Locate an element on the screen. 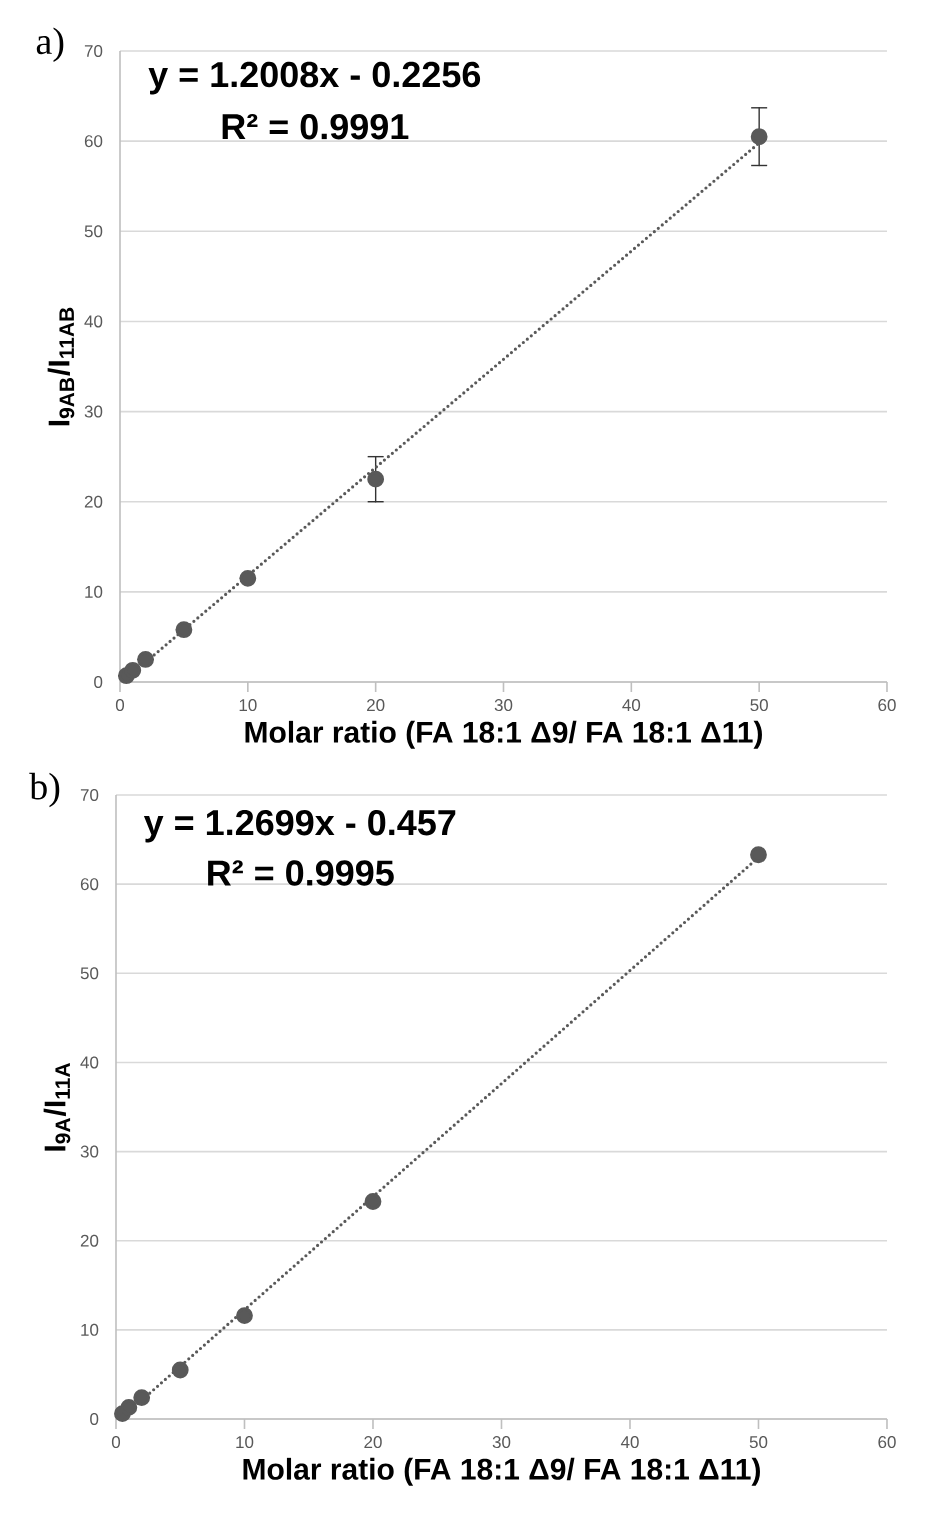 The width and height of the screenshot is (925, 1536). text: I$_{9AB}$/I$_{11AB}$ is located at coordinates (61, 366).